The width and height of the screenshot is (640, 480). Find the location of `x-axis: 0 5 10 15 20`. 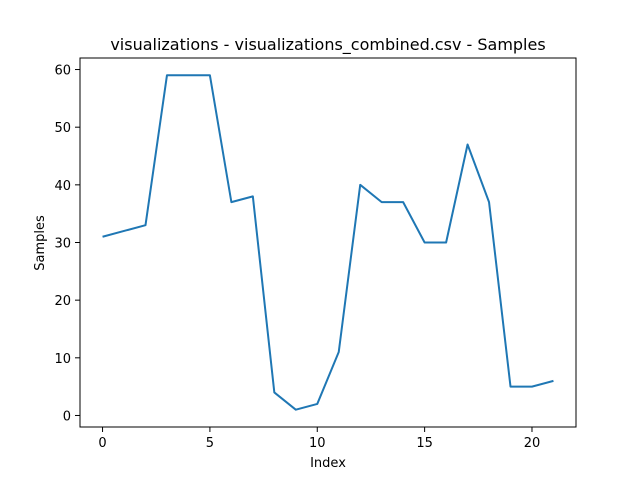

x-axis: 0 5 10 15 20 is located at coordinates (319, 439).